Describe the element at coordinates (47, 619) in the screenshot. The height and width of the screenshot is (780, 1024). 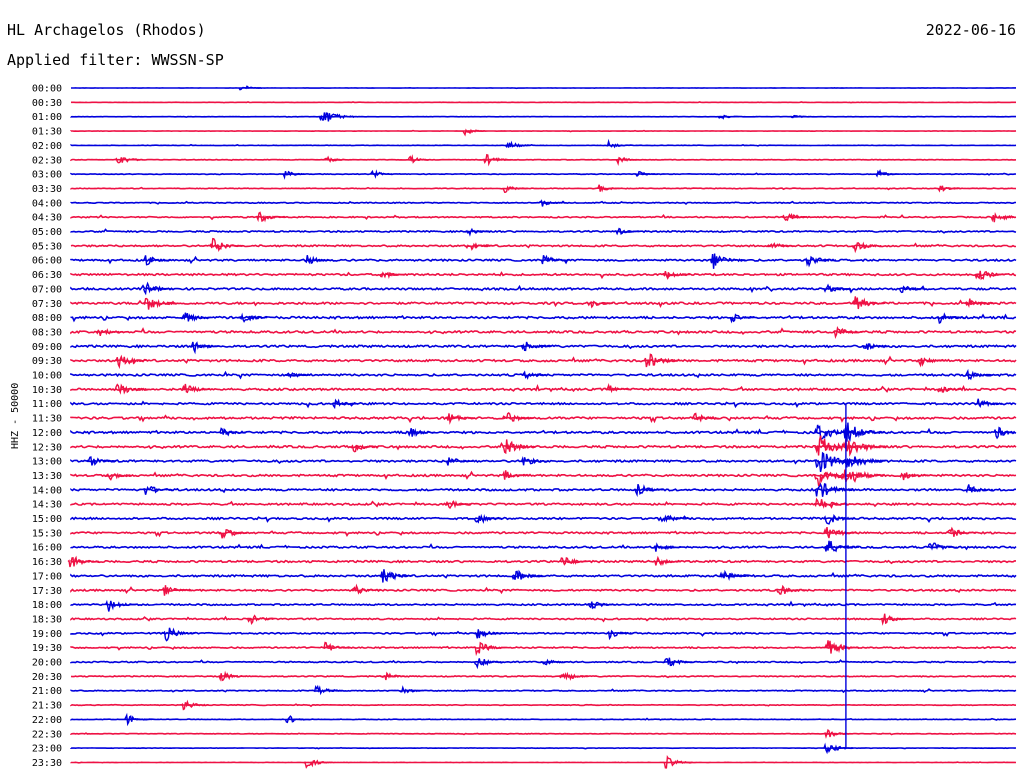
I see `row-label: 18:30` at that location.